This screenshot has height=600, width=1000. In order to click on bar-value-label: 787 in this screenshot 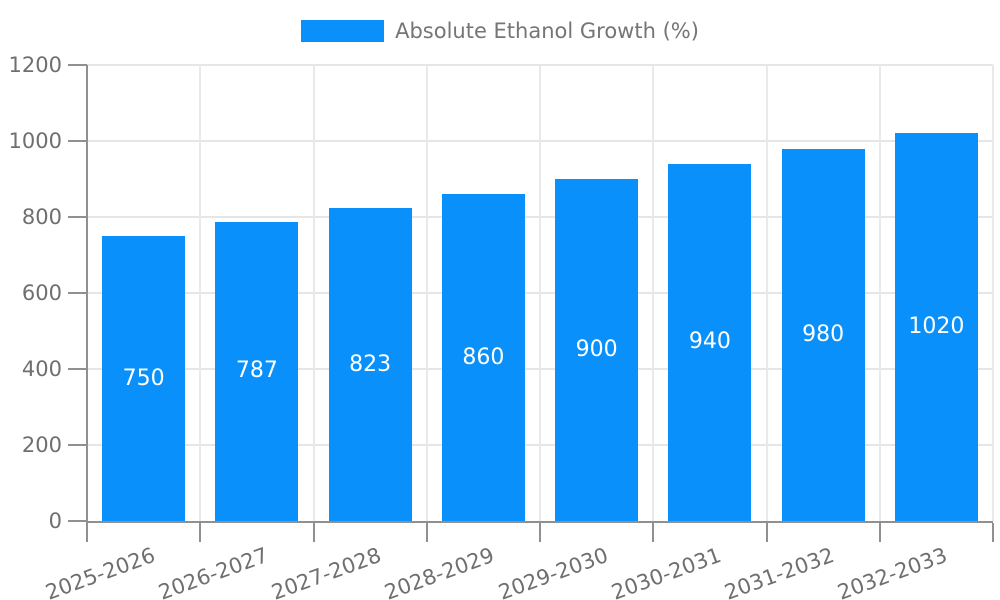, I will do `click(256, 371)`.